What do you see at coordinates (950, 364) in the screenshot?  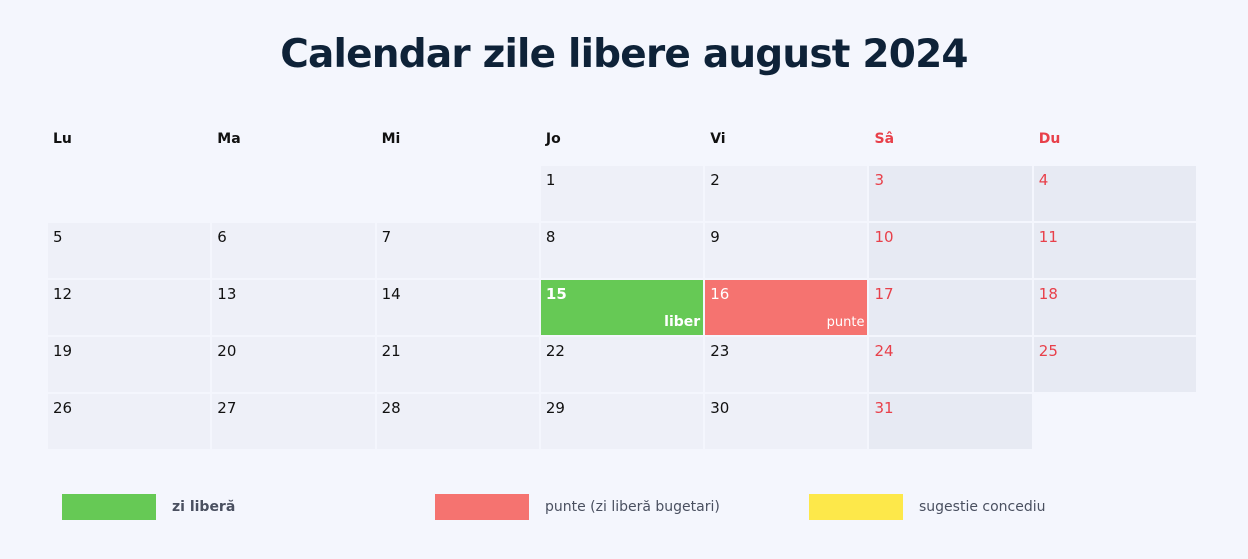 I see `day-cell-24: 24` at bounding box center [950, 364].